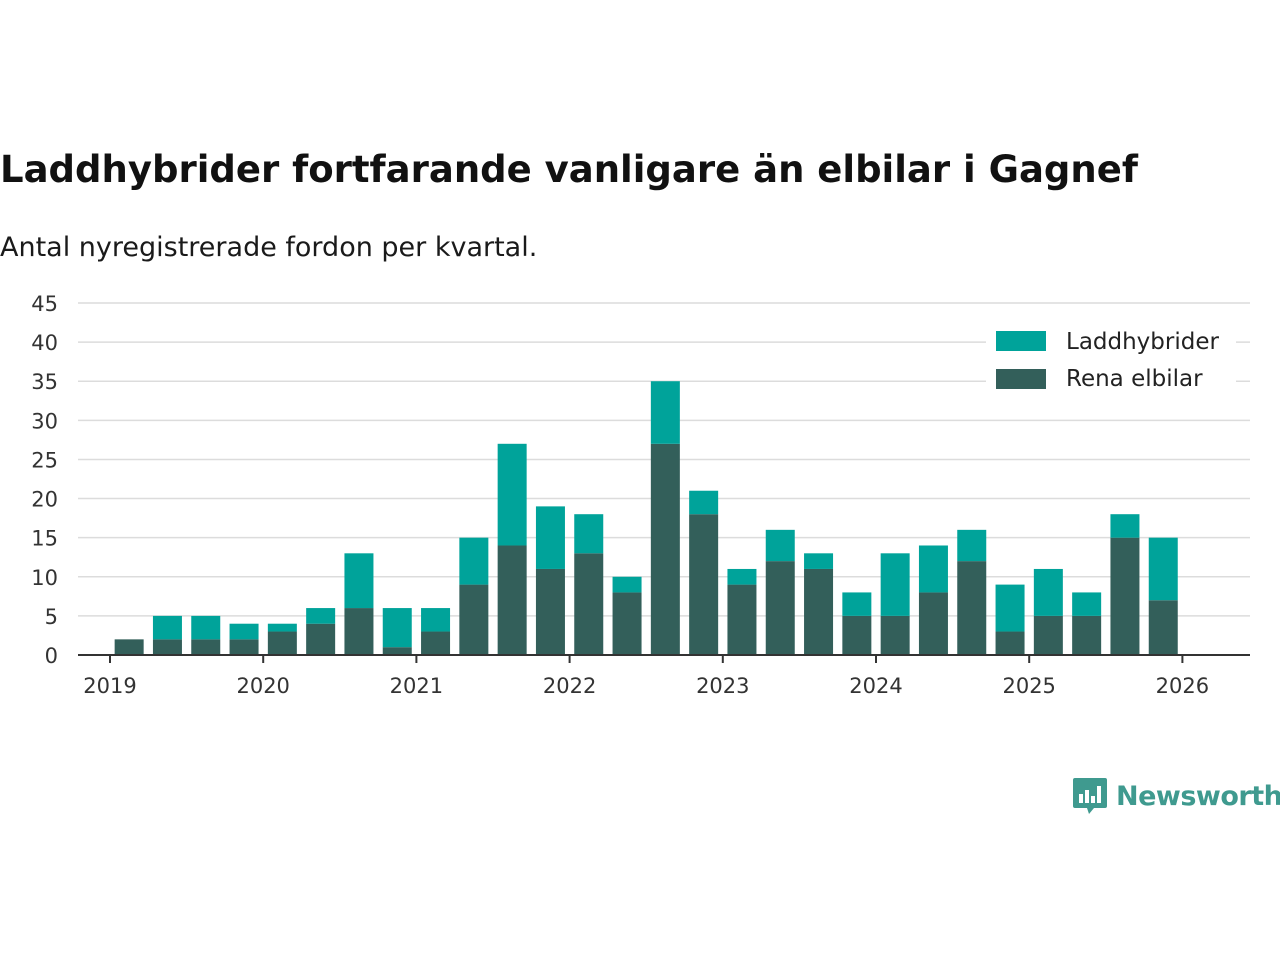 Image resolution: width=1280 pixels, height=960 pixels. What do you see at coordinates (44, 460) in the screenshot?
I see `y-tick-label: 25` at bounding box center [44, 460].